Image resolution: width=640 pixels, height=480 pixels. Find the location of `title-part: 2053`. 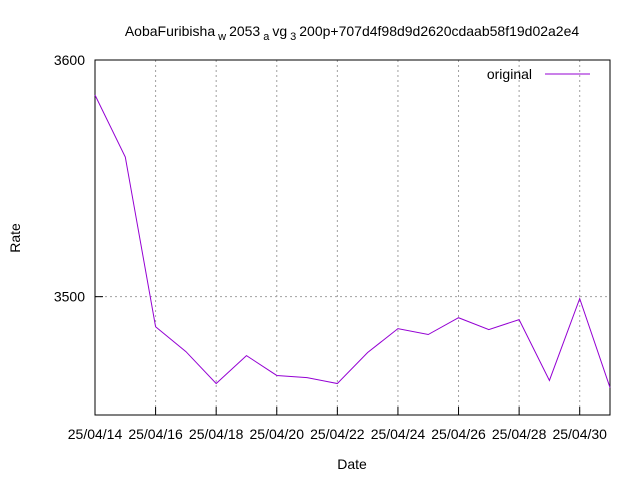

title-part: 2053 is located at coordinates (244, 31).